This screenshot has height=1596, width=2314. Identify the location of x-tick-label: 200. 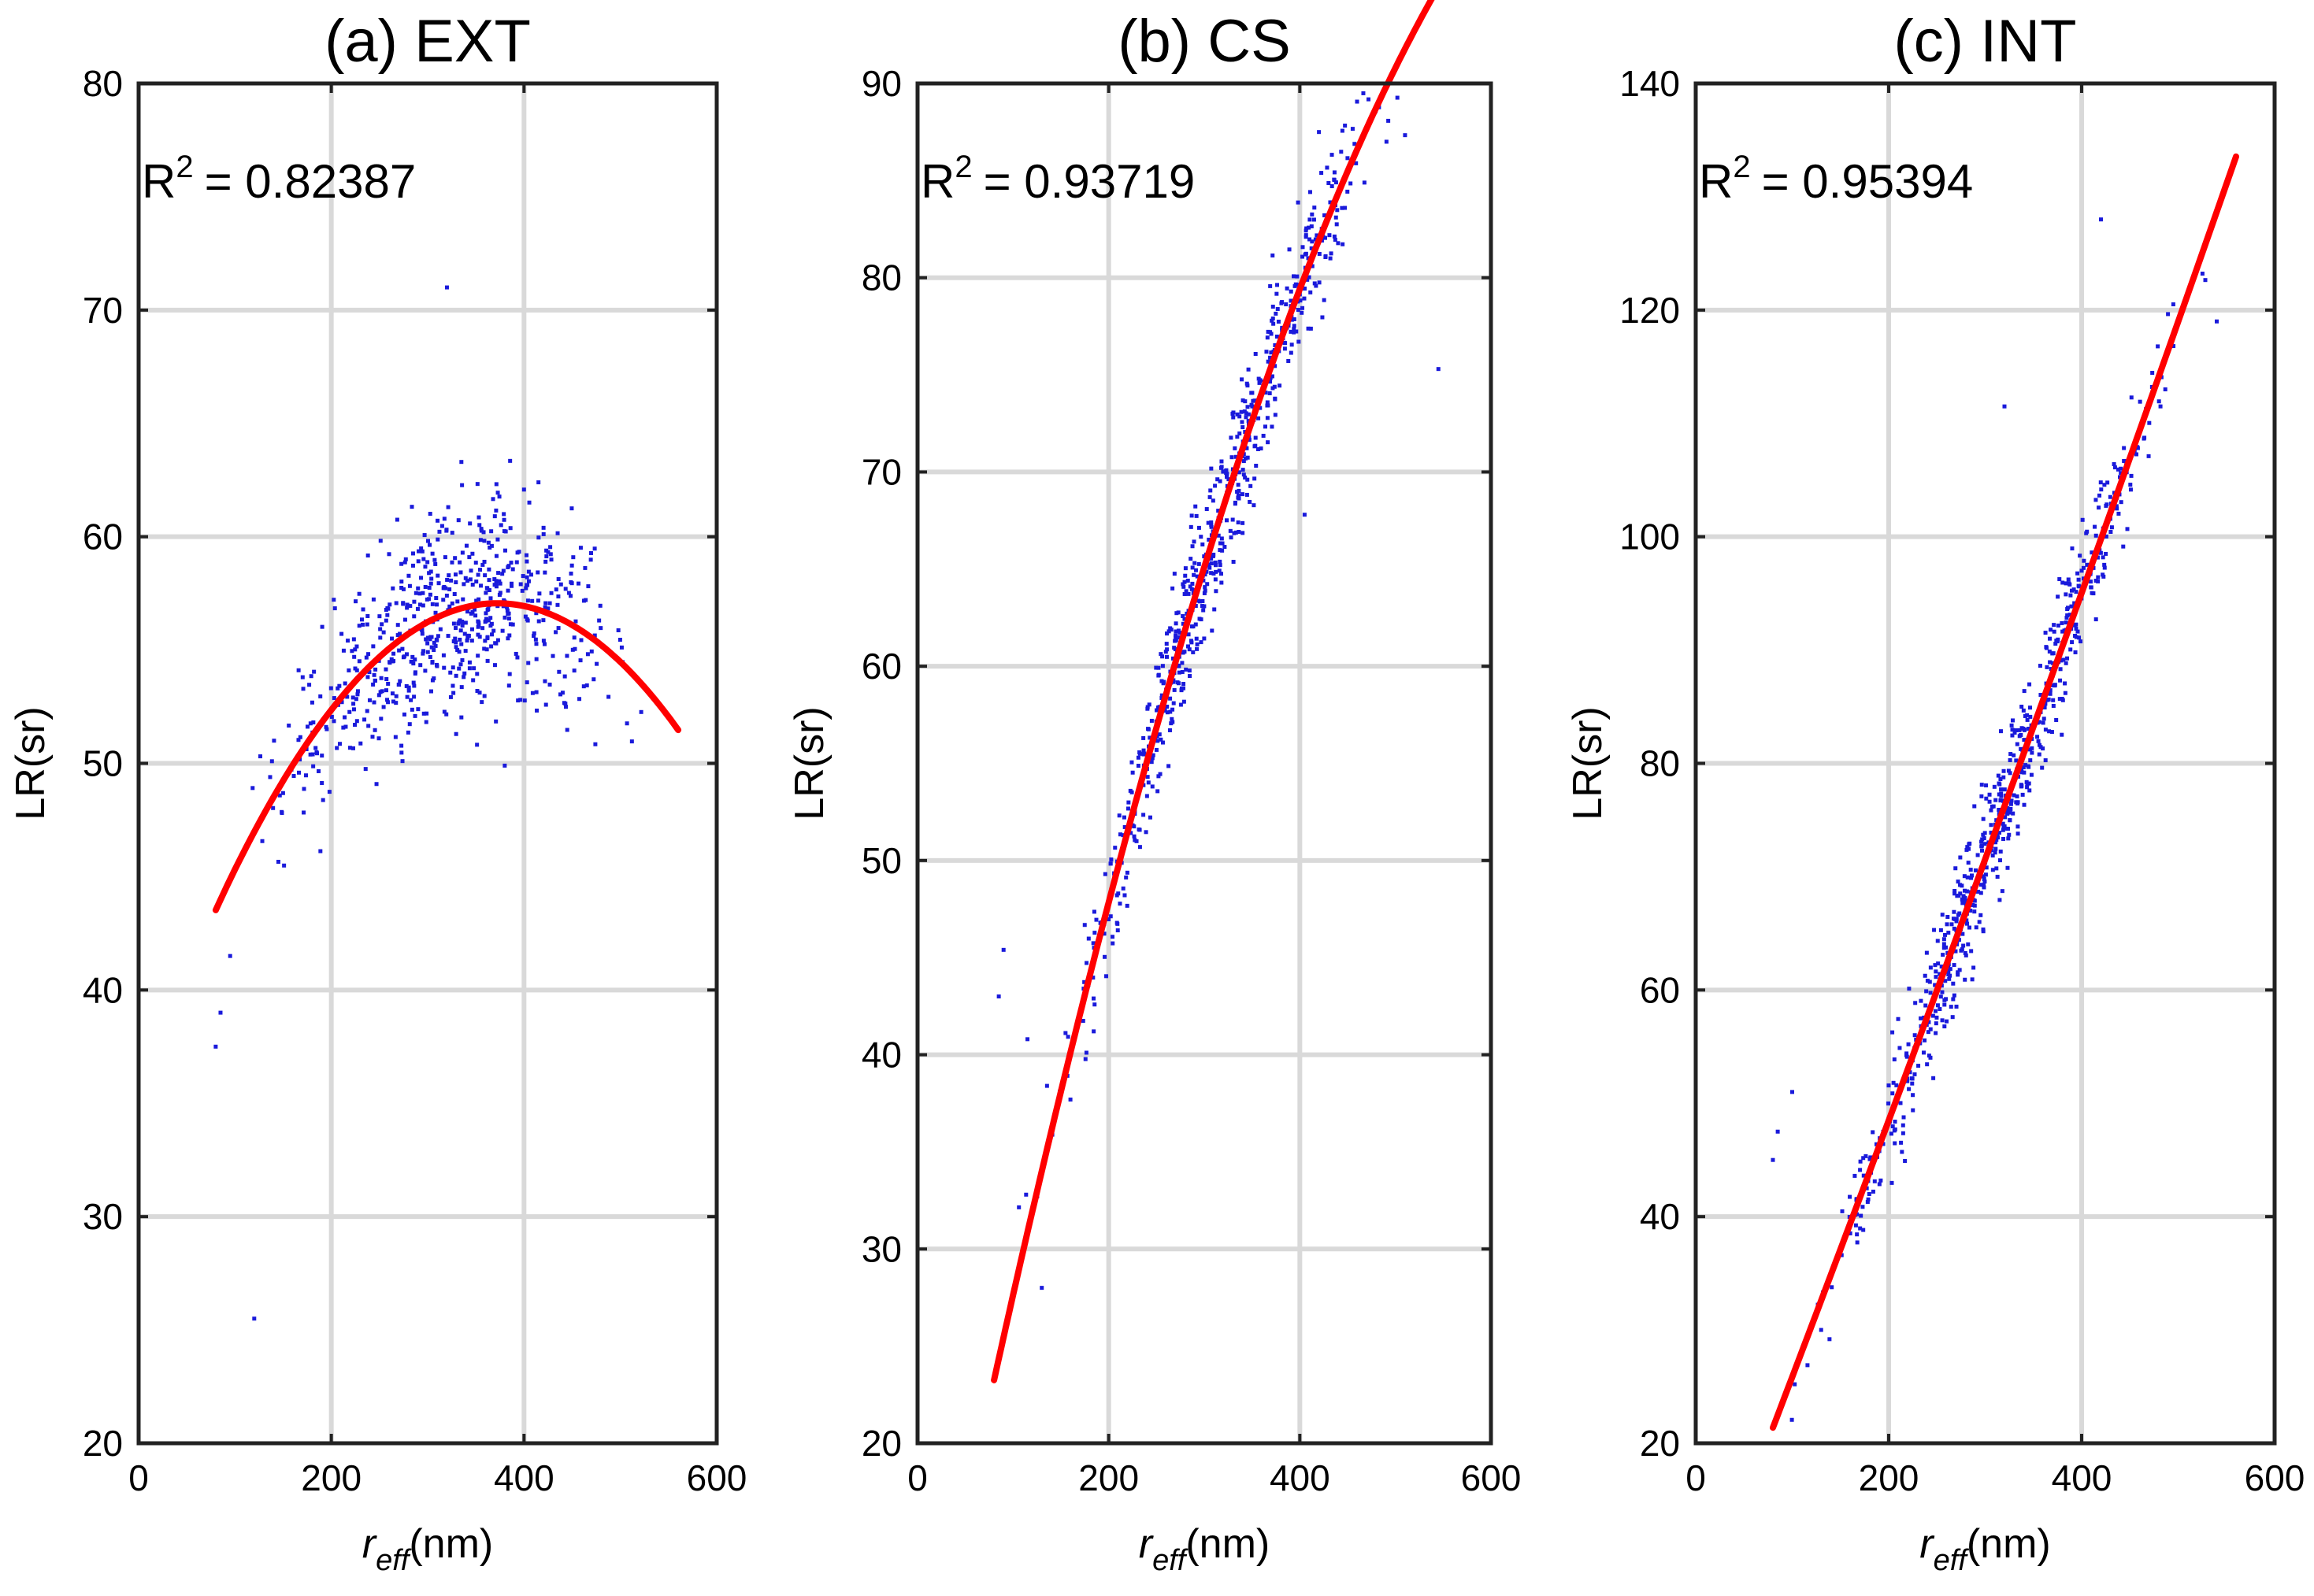
(331, 1477).